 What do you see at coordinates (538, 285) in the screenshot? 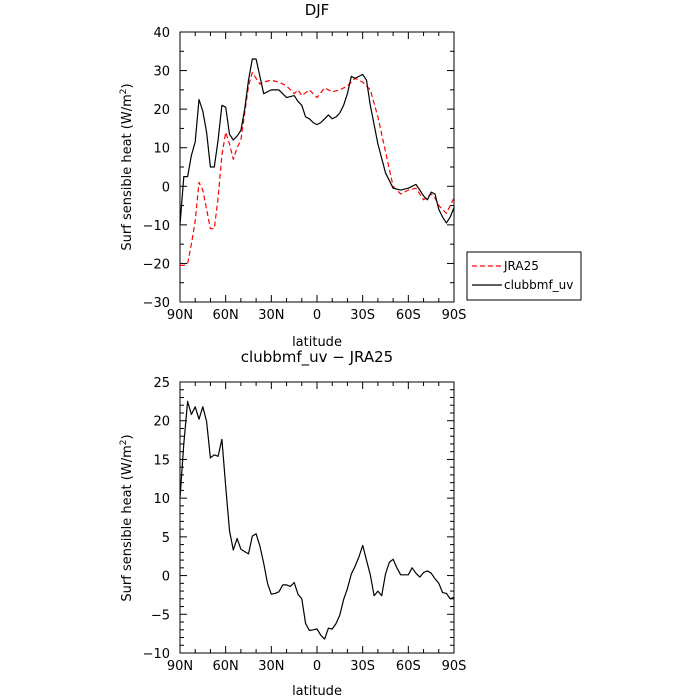
I see `legend-label-clubbmf-uv: clubbmf_uv` at bounding box center [538, 285].